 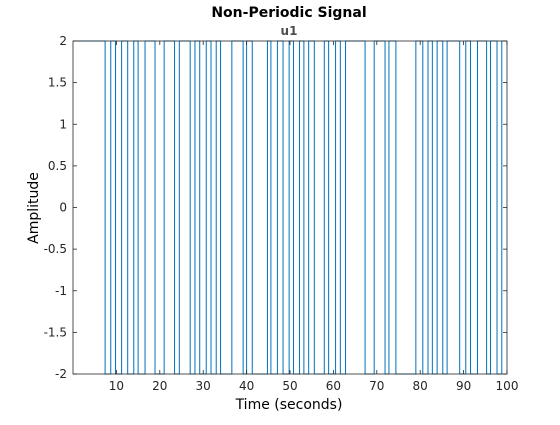 I want to click on x-axis-label: Time (seconds), so click(x=289, y=405).